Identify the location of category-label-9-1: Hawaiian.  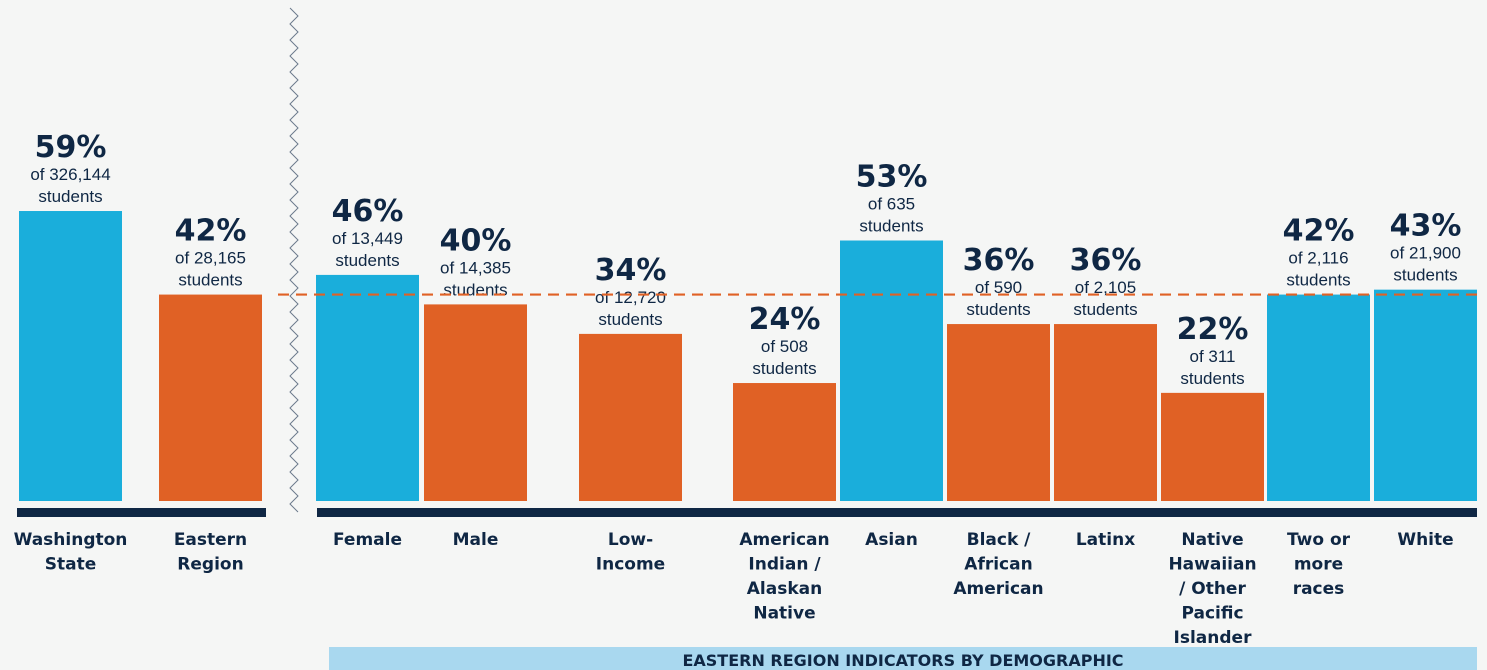
(1212, 565).